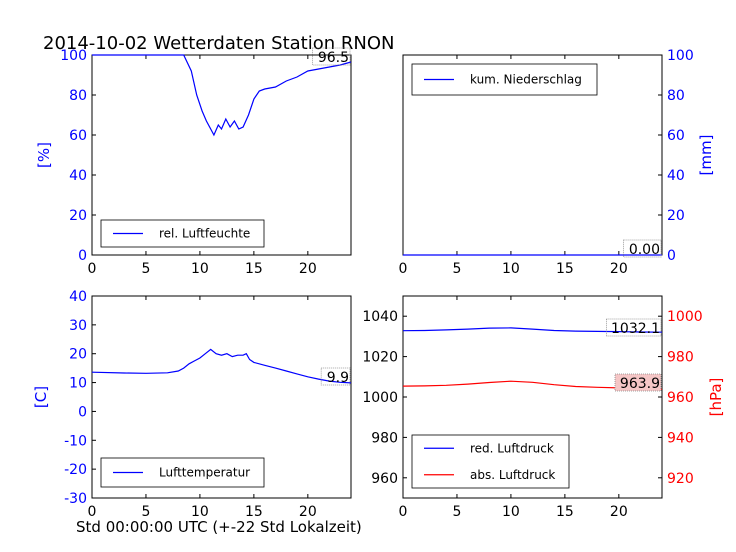  What do you see at coordinates (680, 398) in the screenshot?
I see `y-tick-label-right: 960` at bounding box center [680, 398].